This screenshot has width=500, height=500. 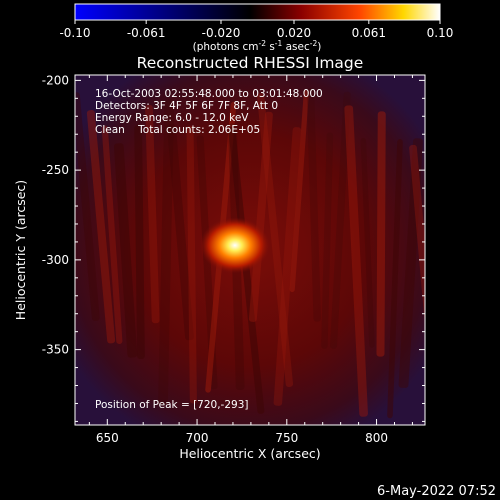 What do you see at coordinates (376, 438) in the screenshot?
I see `x-tick-label: 800` at bounding box center [376, 438].